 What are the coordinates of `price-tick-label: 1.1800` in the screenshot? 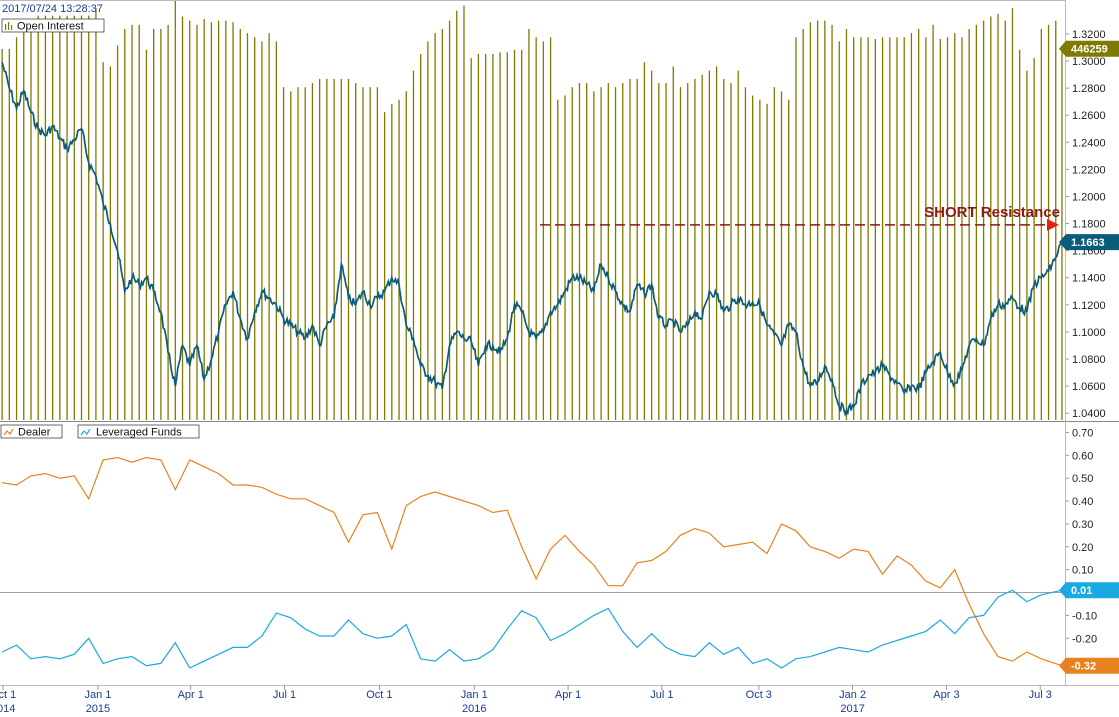 It's located at (1089, 225).